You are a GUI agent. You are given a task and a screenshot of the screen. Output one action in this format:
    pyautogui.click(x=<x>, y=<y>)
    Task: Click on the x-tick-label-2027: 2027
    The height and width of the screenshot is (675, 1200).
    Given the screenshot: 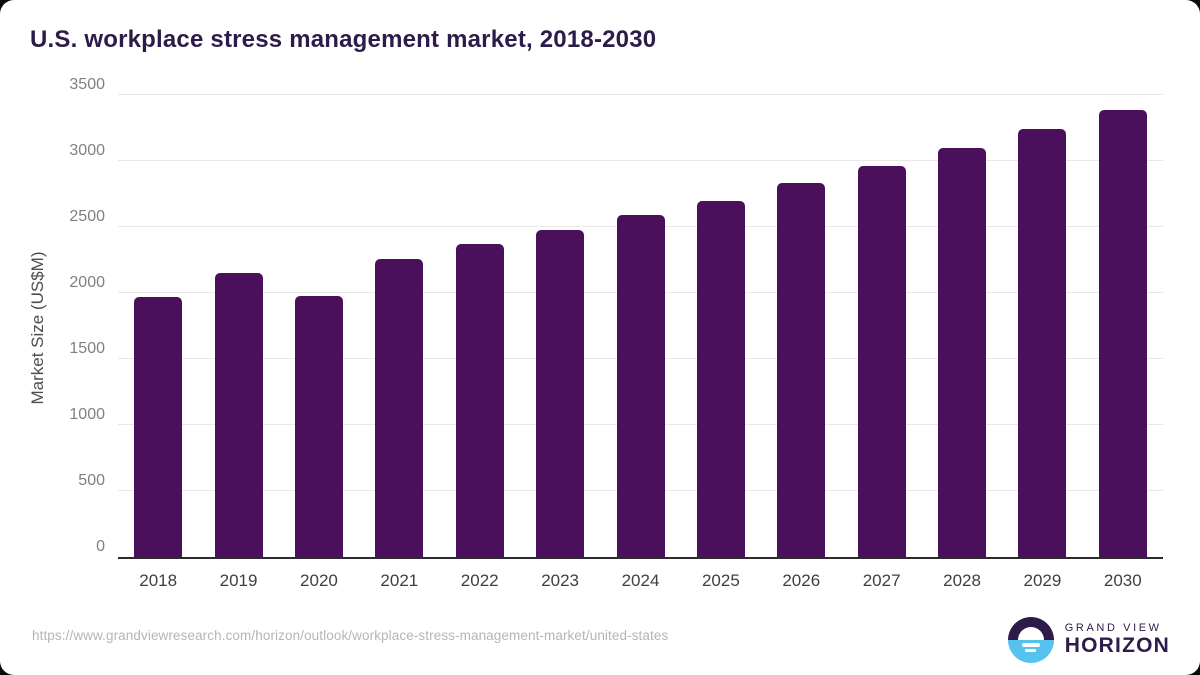 What is the action you would take?
    pyautogui.click(x=881, y=580)
    